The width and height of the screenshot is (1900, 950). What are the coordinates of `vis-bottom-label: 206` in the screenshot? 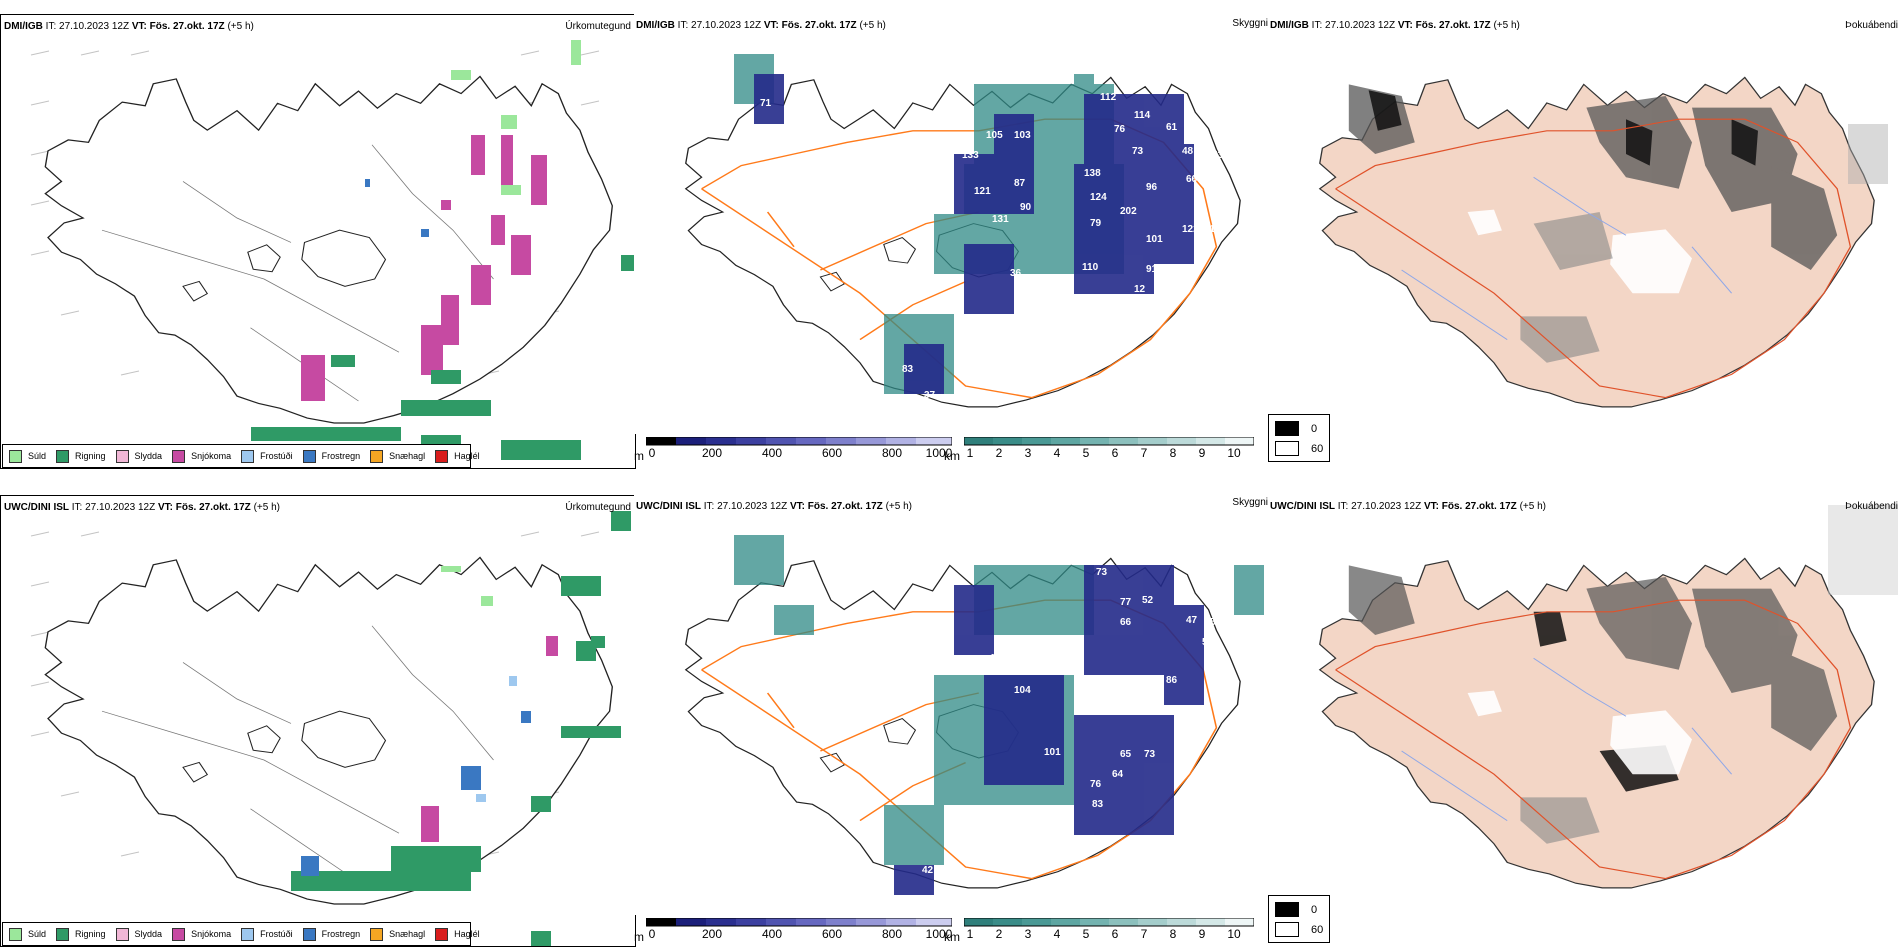 It's located at (768, 666).